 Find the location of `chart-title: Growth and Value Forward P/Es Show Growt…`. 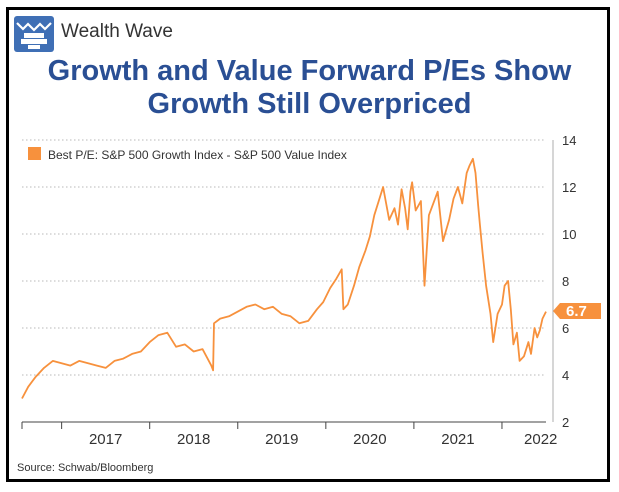

chart-title: Growth and Value Forward P/Es Show Growt… is located at coordinates (309, 88).